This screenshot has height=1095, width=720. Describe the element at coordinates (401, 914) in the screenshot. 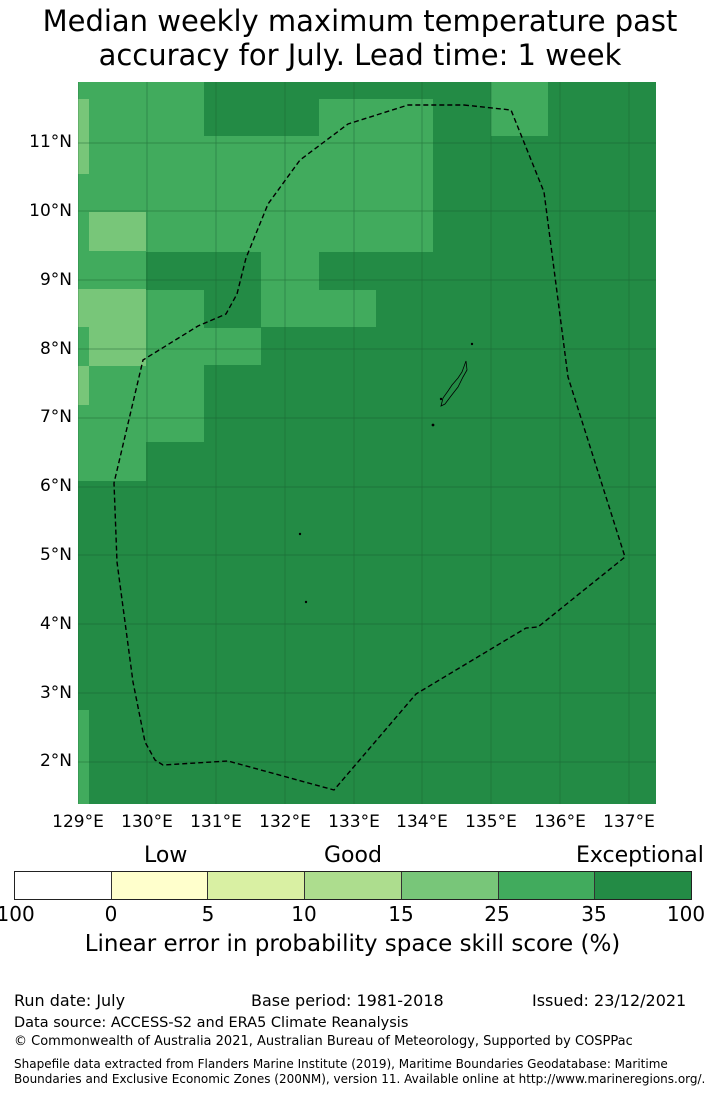

I see `colorbar-tick: 15` at that location.